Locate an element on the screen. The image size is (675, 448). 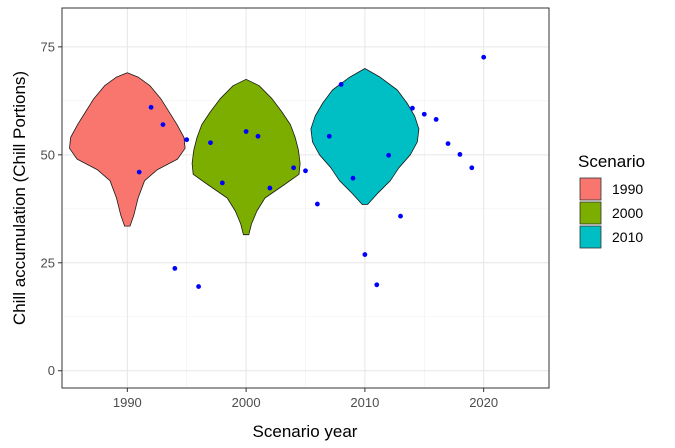
x-axis-title: Scenario year is located at coordinates (305, 431).